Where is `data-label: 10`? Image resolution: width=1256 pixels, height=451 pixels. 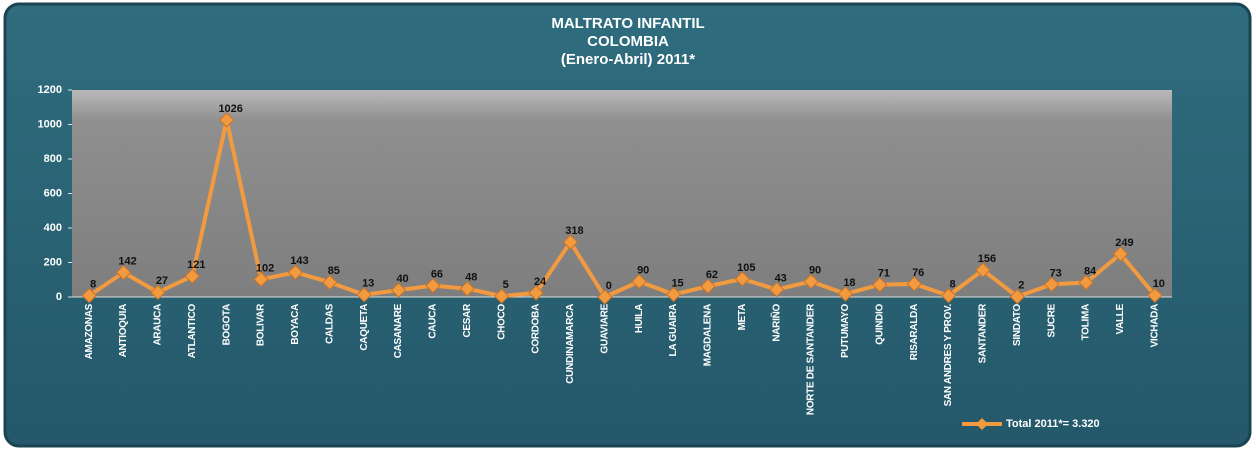
data-label: 10 is located at coordinates (1159, 284).